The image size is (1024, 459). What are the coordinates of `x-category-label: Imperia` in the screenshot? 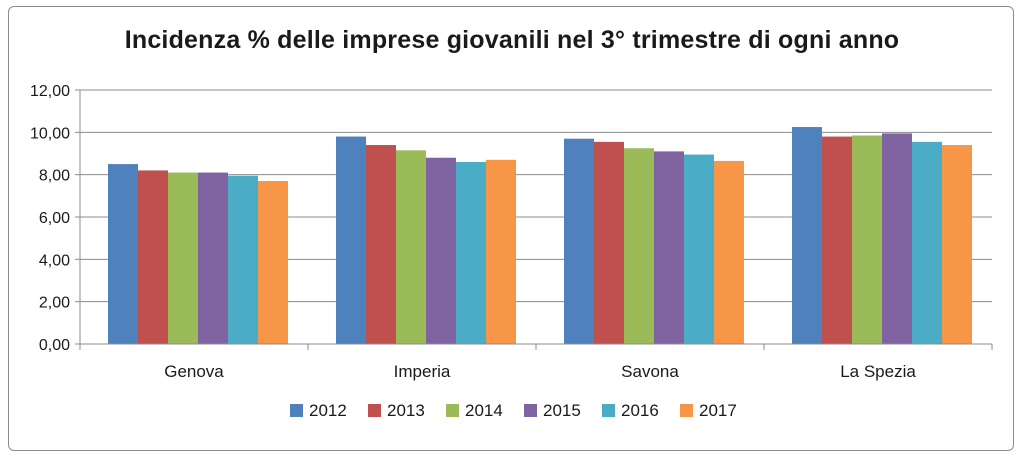 It's located at (422, 371).